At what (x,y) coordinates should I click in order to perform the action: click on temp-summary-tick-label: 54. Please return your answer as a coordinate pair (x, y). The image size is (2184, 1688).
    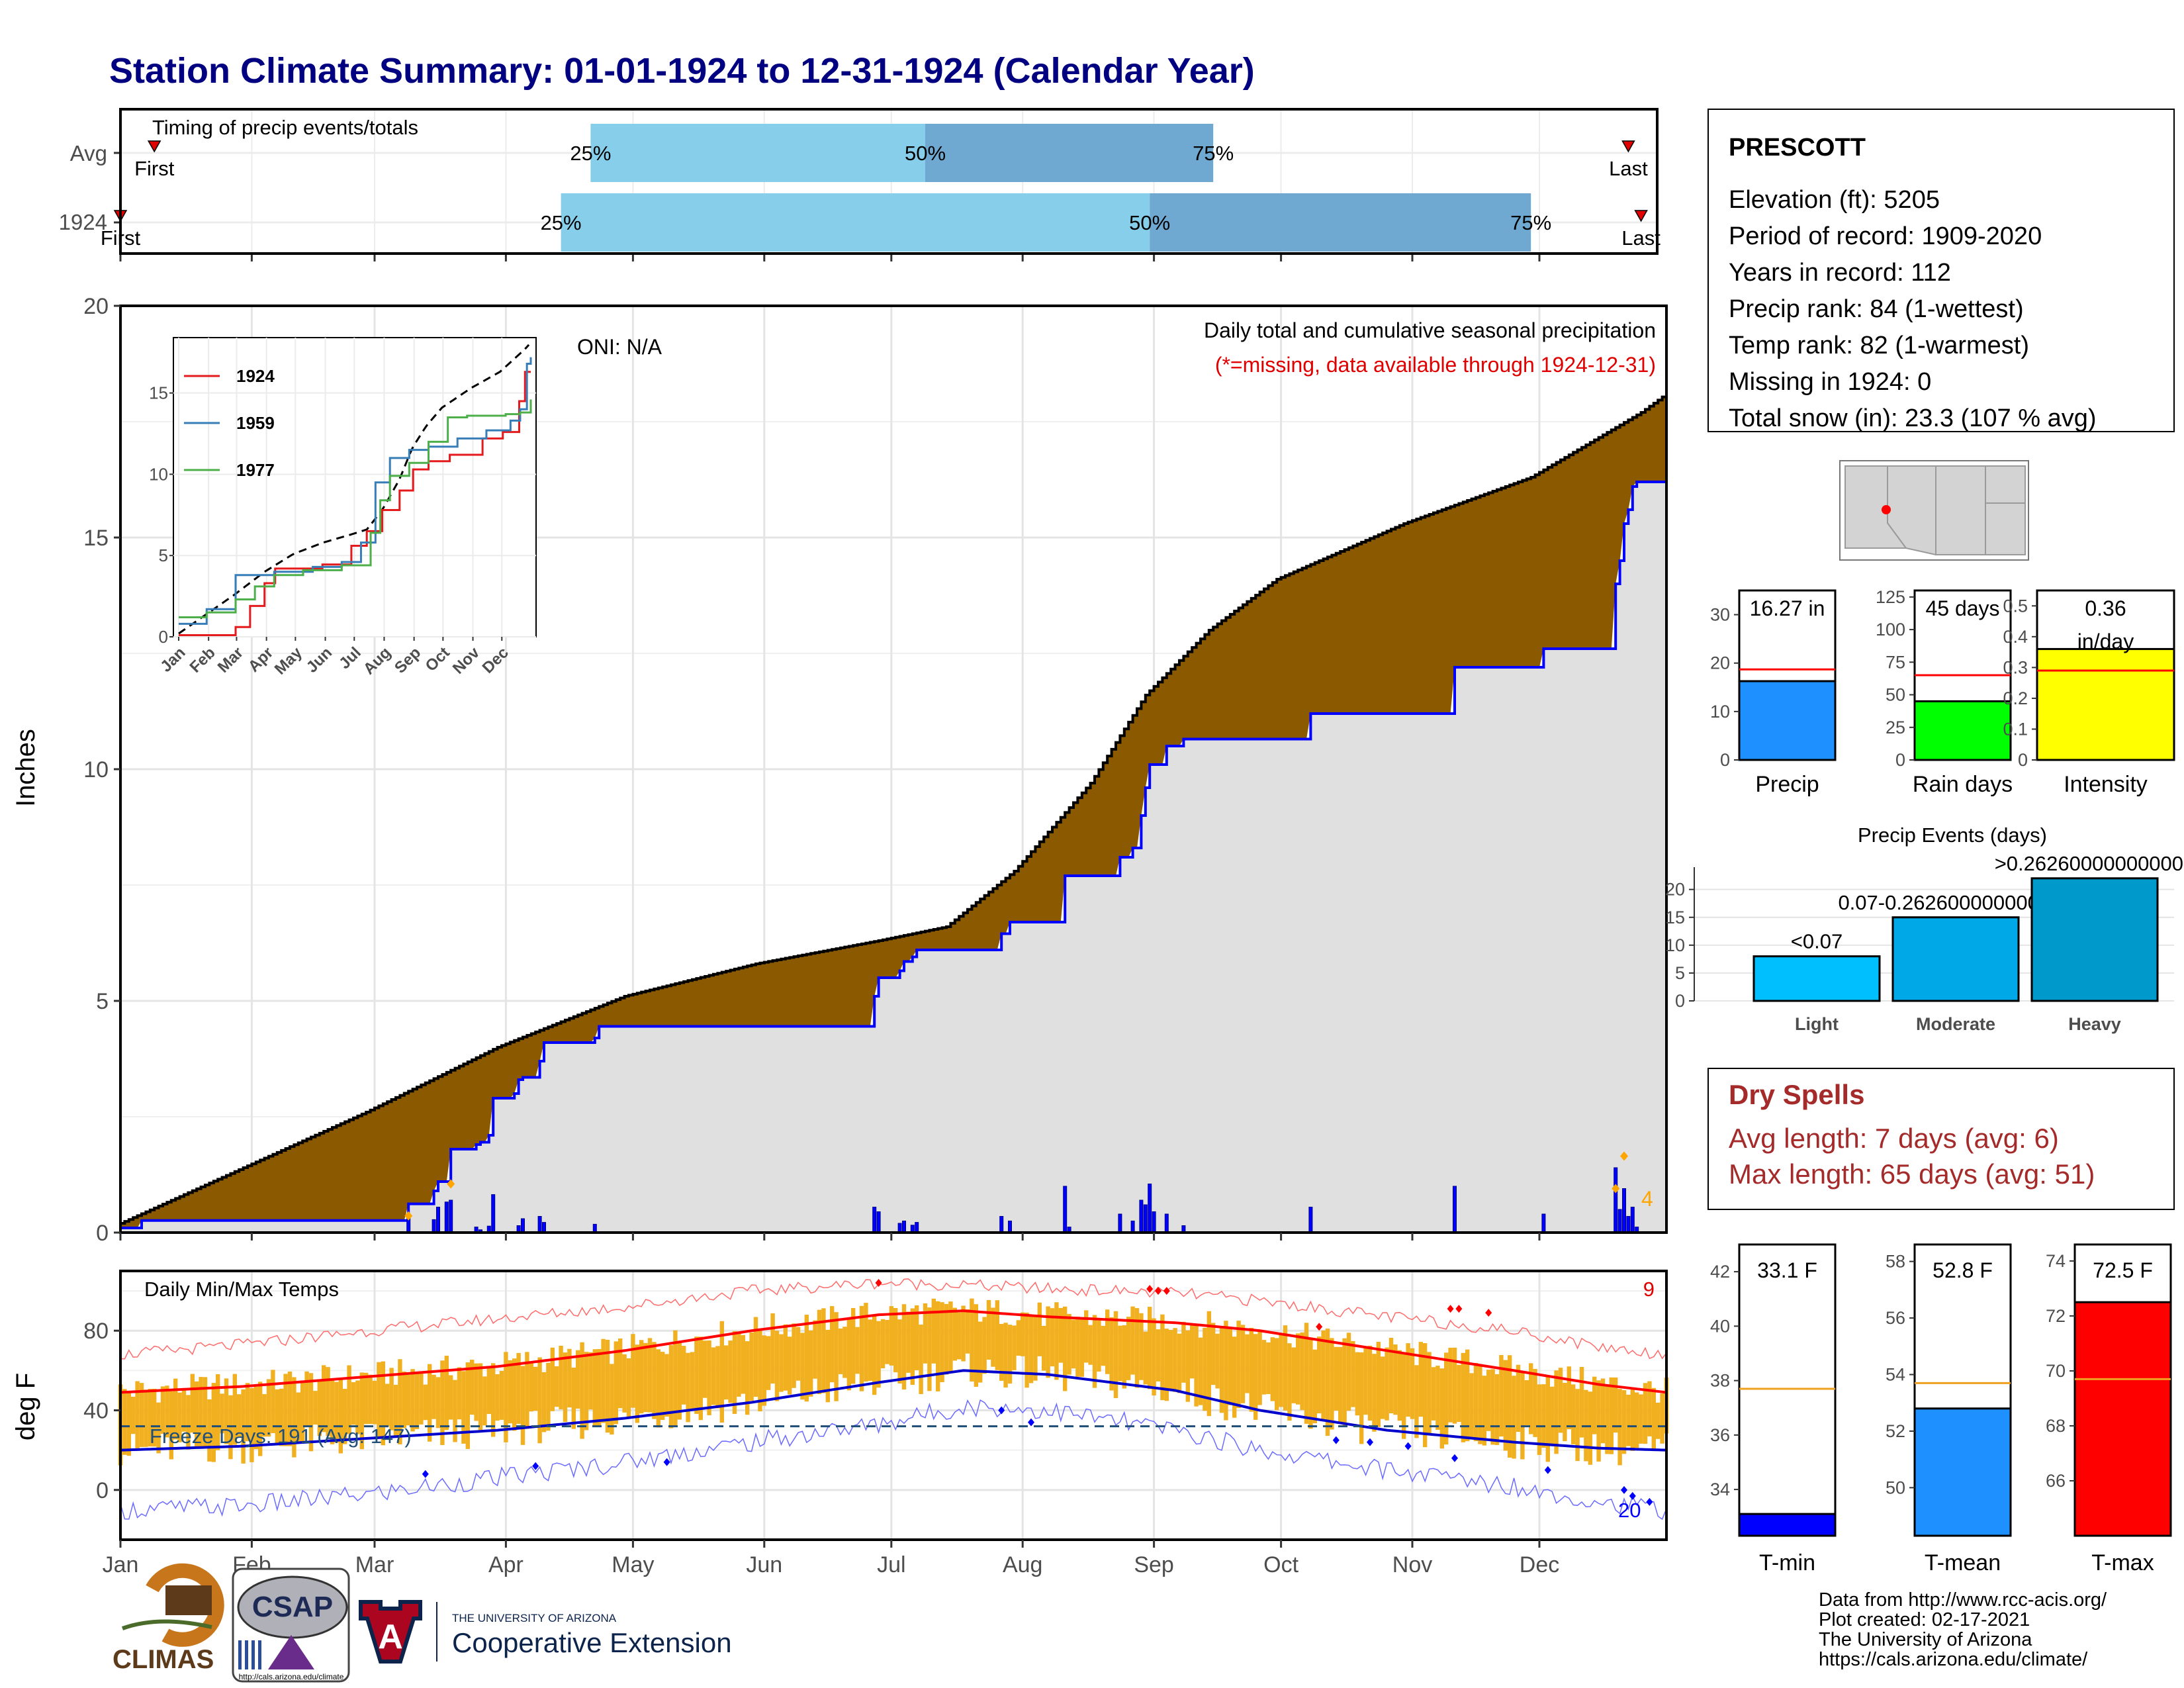
    Looking at the image, I should click on (1895, 1375).